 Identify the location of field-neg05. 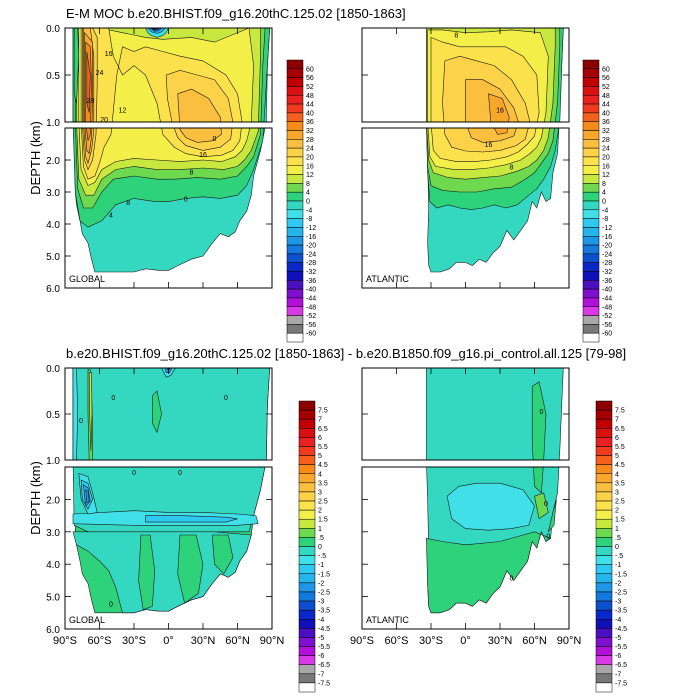
(490, 506).